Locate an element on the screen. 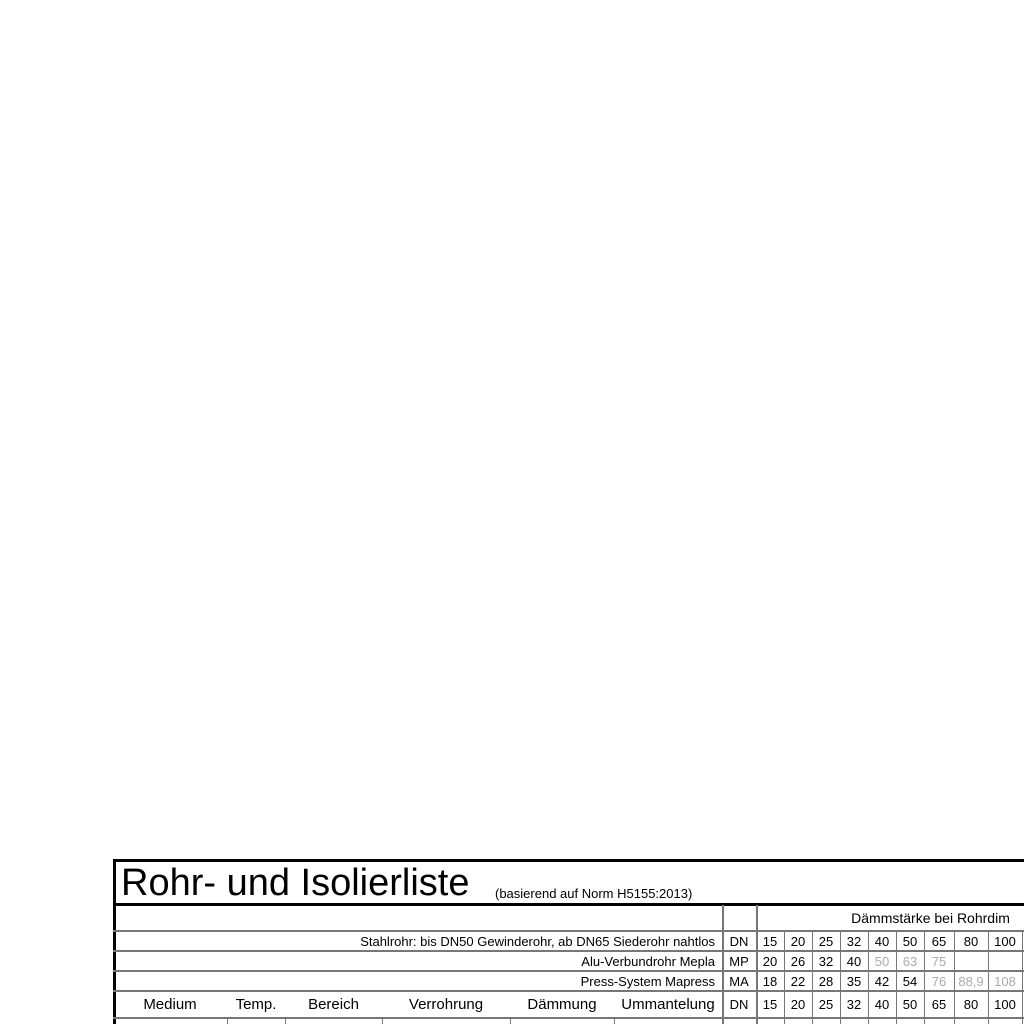  size-cell: 75 is located at coordinates (939, 961).